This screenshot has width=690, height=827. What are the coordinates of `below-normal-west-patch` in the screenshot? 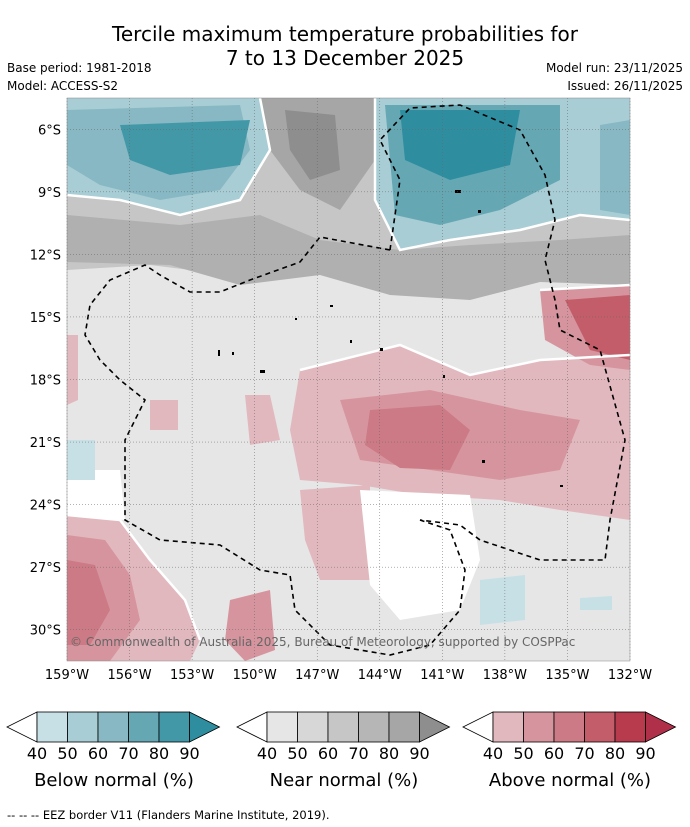 It's located at (81, 460).